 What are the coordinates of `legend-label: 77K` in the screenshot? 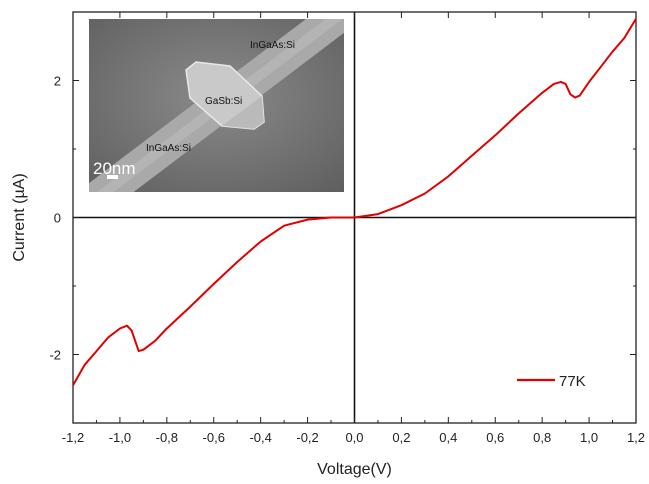 It's located at (572, 381).